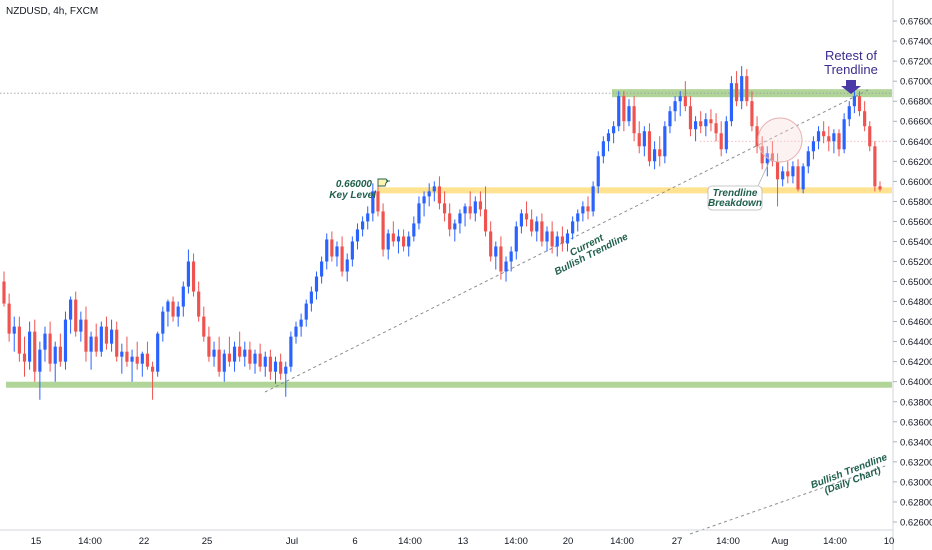  I want to click on x-tick-label: Jul, so click(292, 541).